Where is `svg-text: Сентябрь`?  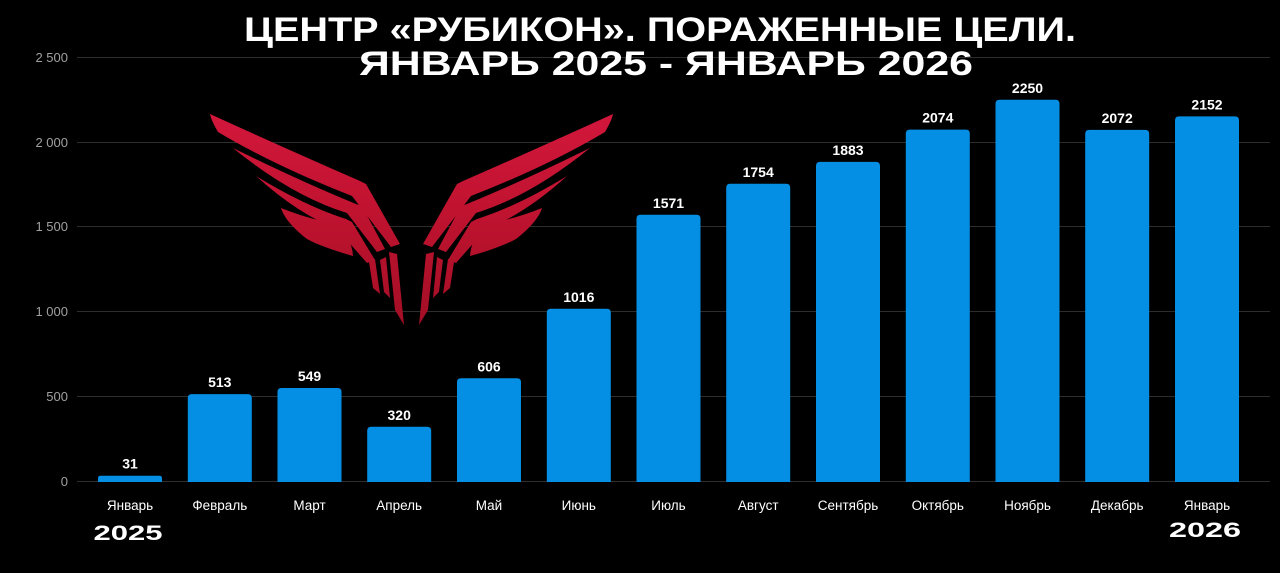
svg-text: Сентябрь is located at coordinates (848, 505).